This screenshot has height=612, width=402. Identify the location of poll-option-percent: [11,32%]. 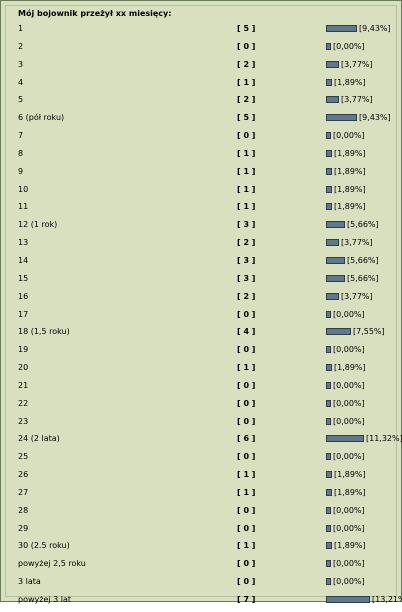
(384, 439).